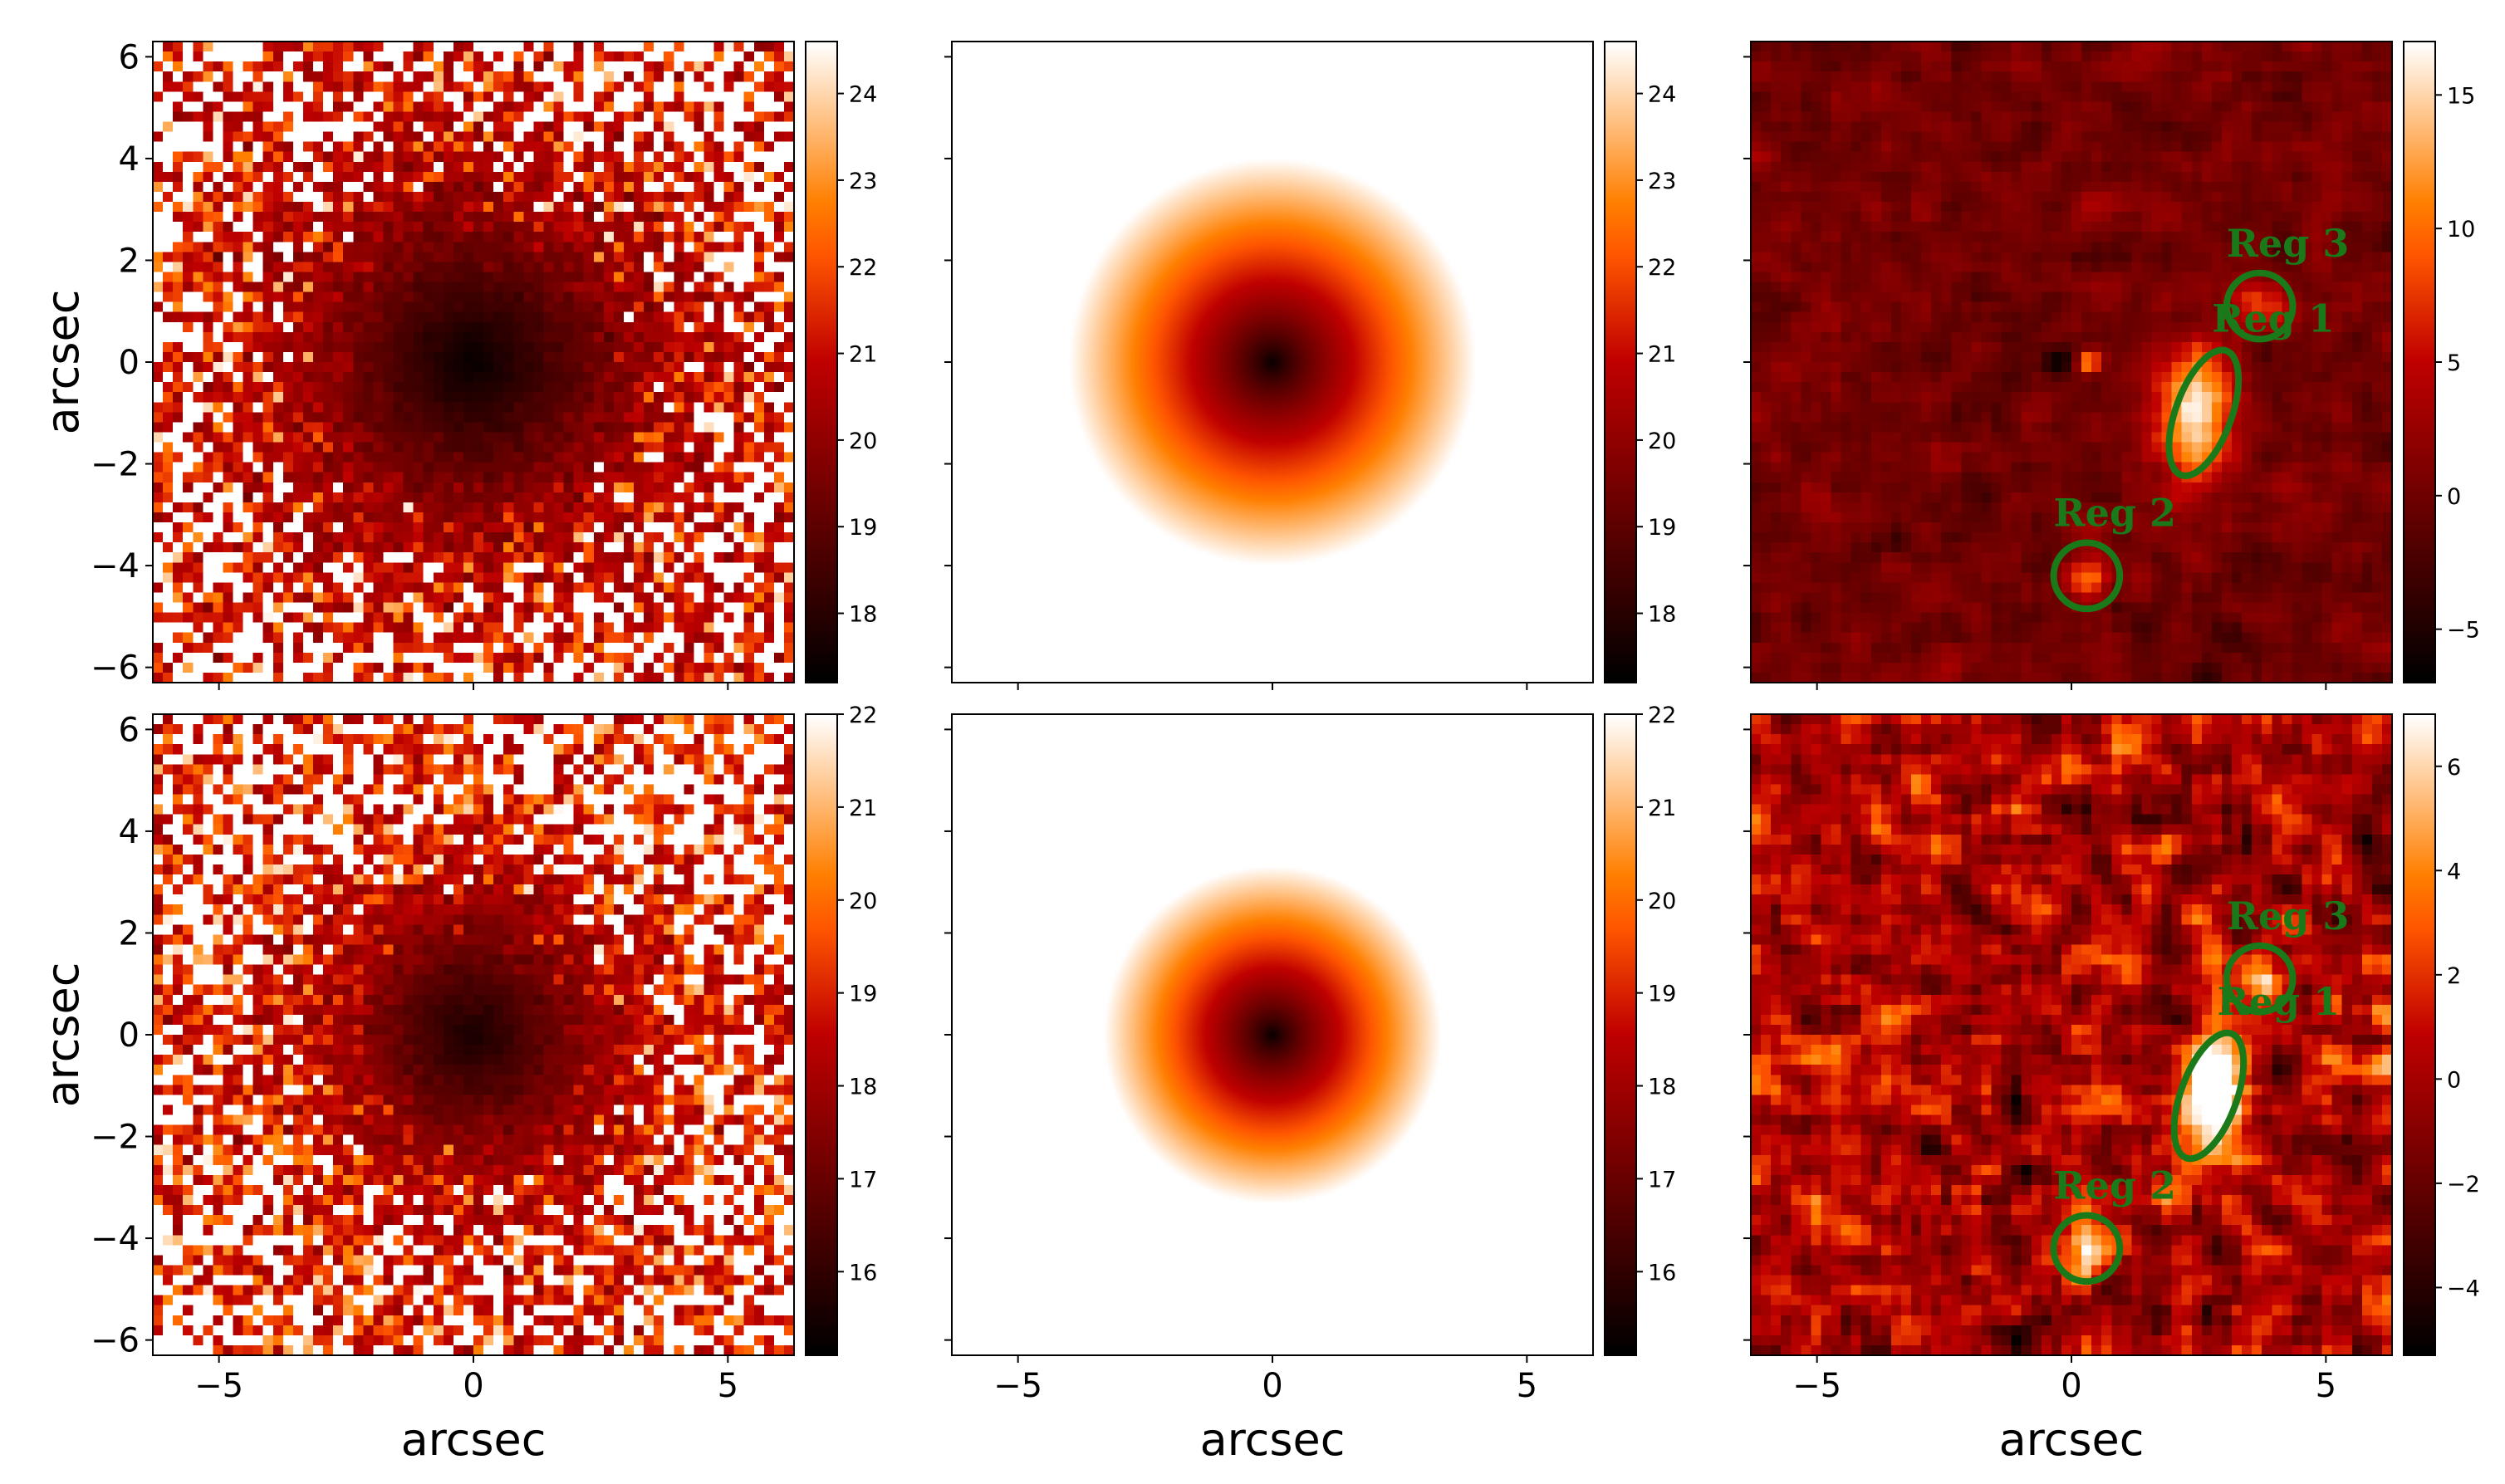 The image size is (2505, 1484). I want to click on colorbar-tick-label: 5, so click(2454, 363).